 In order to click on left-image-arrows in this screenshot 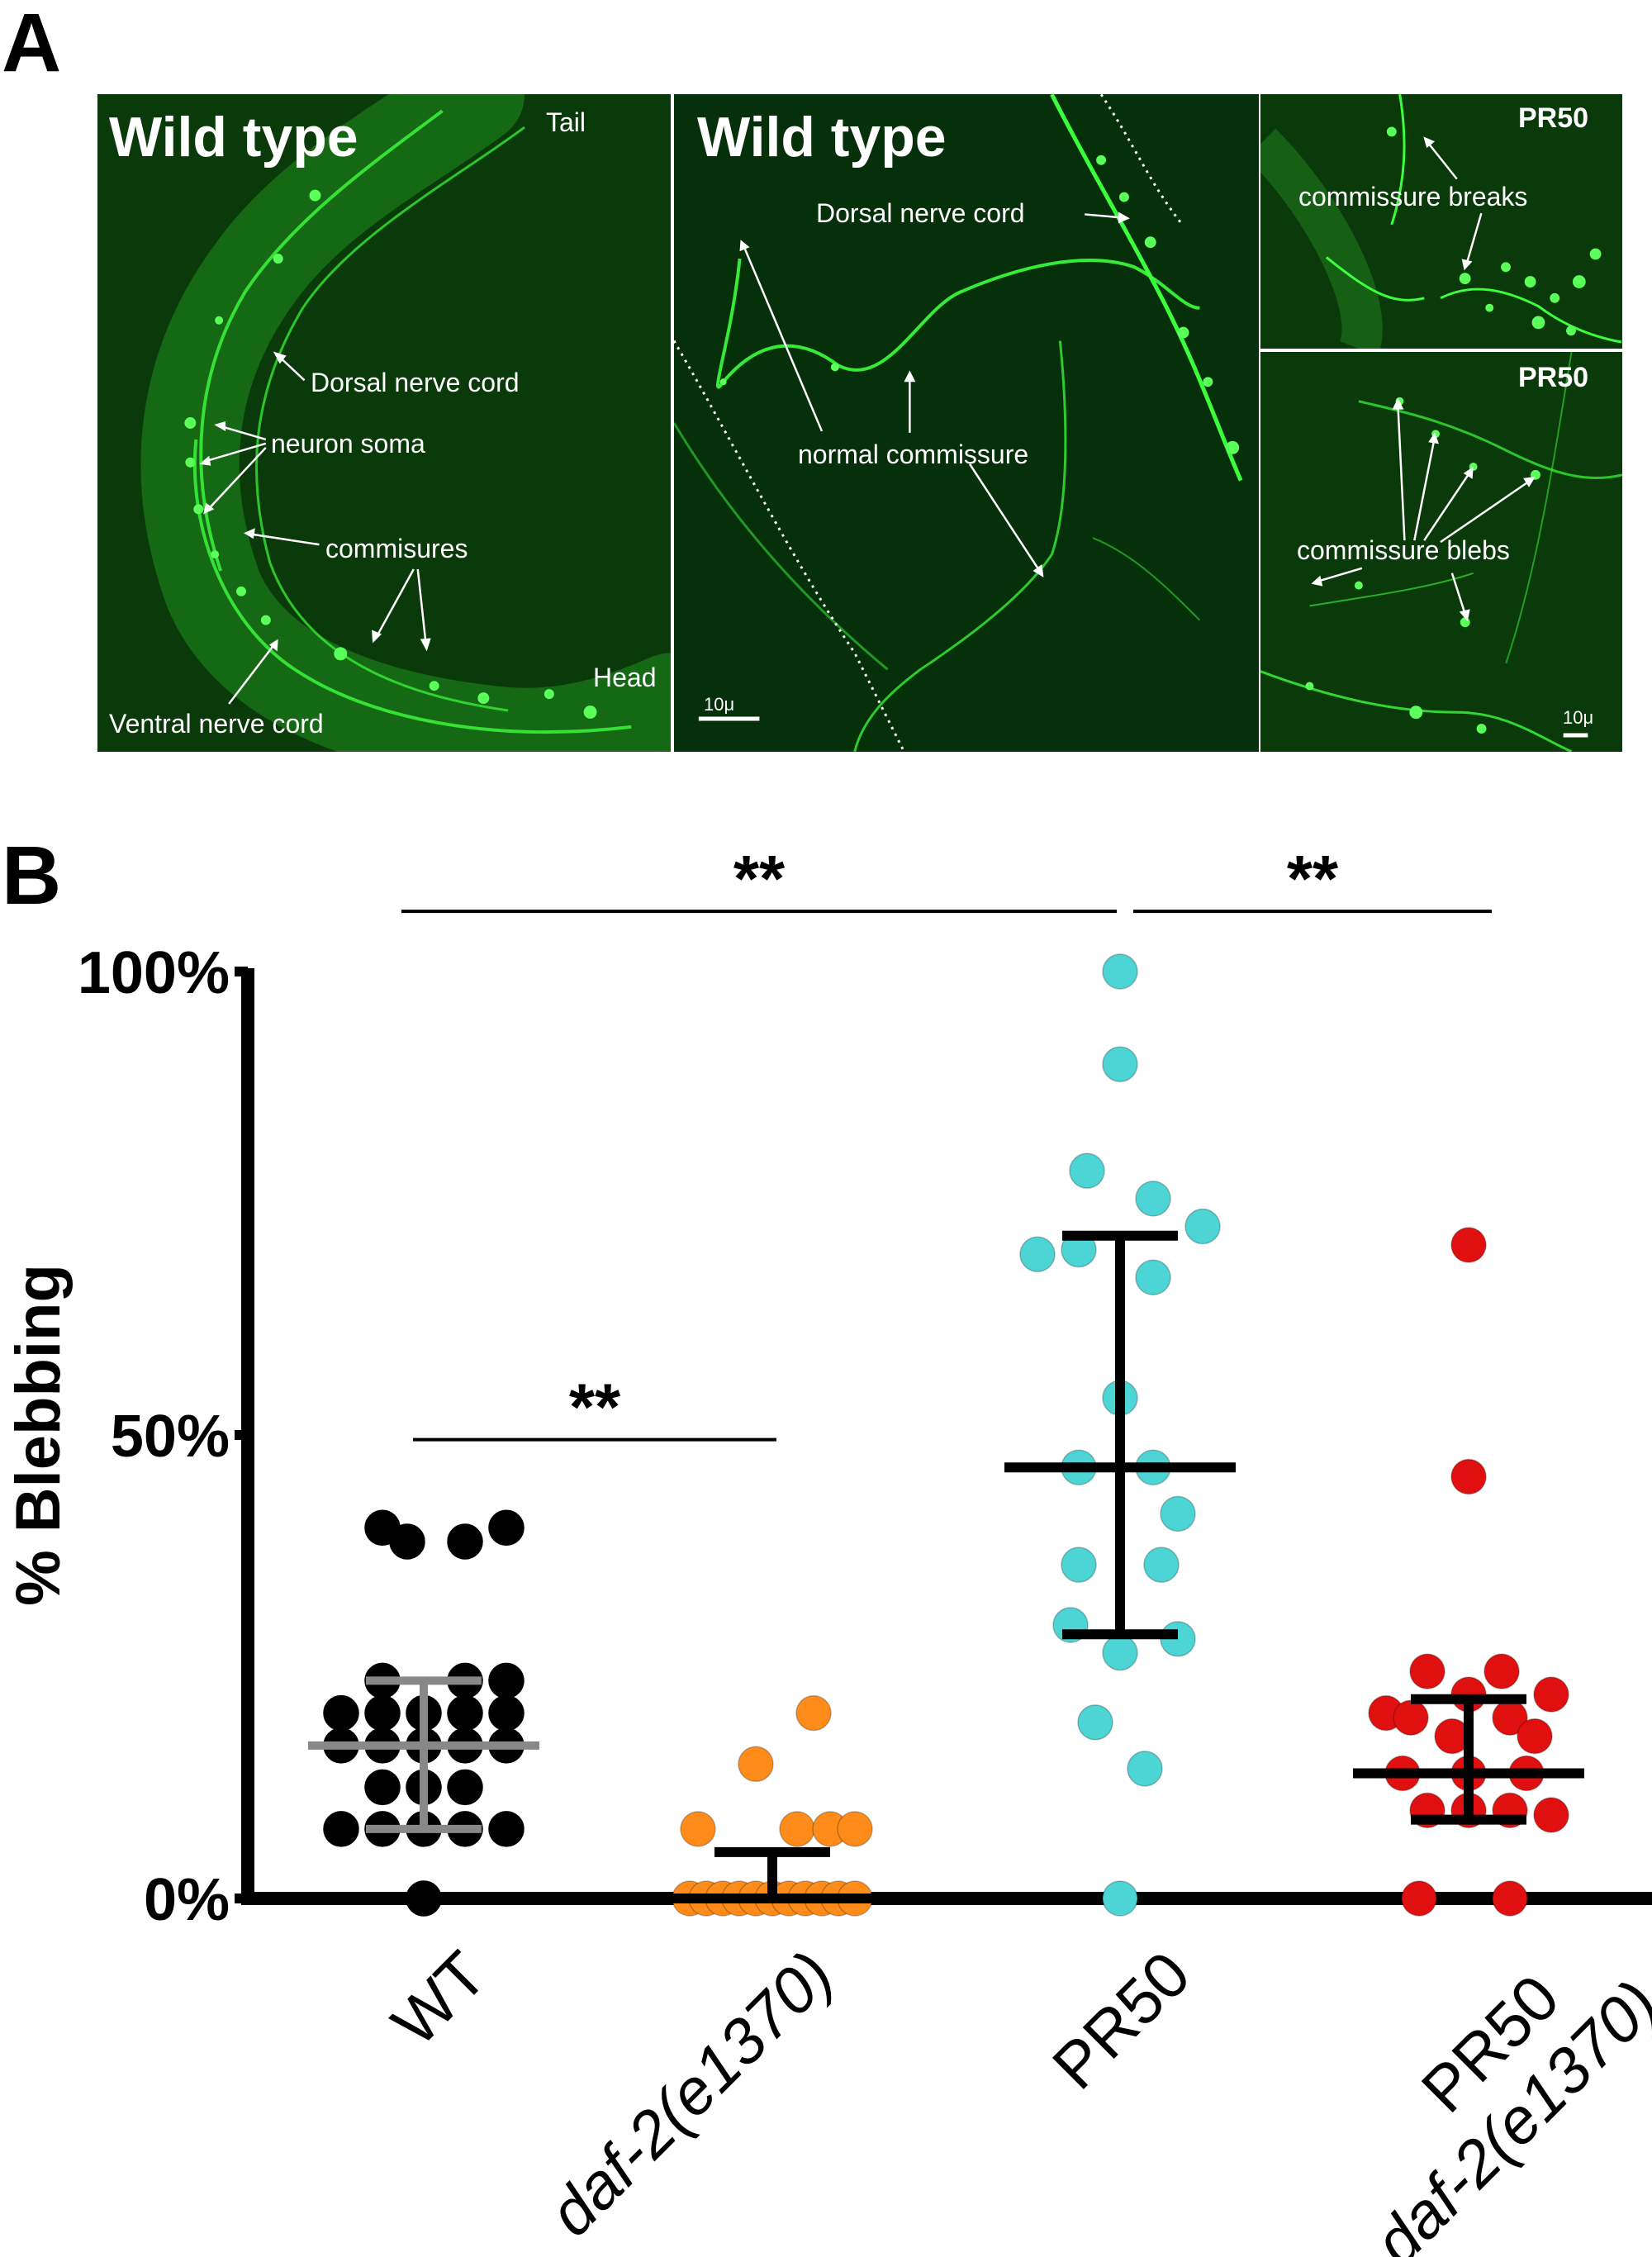, I will do `click(315, 528)`.